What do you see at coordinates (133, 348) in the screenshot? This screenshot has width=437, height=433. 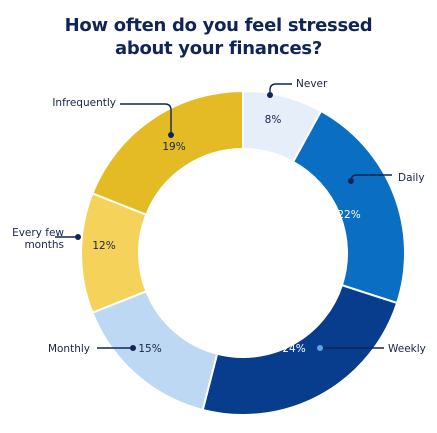 I see `callout-dot-monthly` at bounding box center [133, 348].